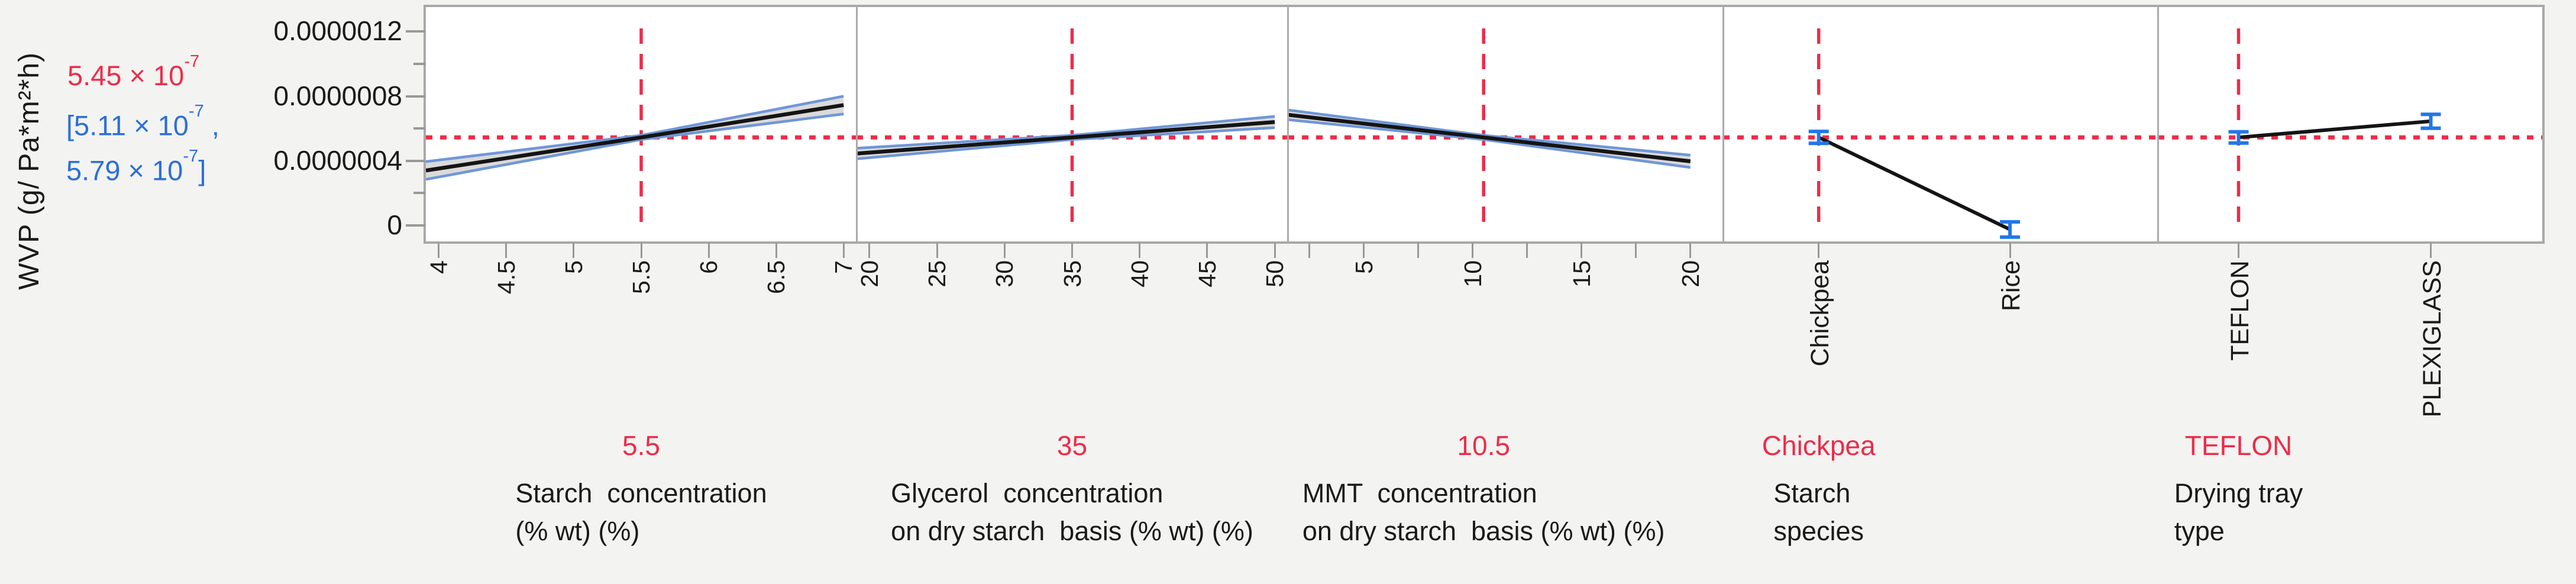 The width and height of the screenshot is (2576, 584). What do you see at coordinates (142, 121) in the screenshot?
I see `confidence-interval-low: [5.11 × 10-7 ,` at bounding box center [142, 121].